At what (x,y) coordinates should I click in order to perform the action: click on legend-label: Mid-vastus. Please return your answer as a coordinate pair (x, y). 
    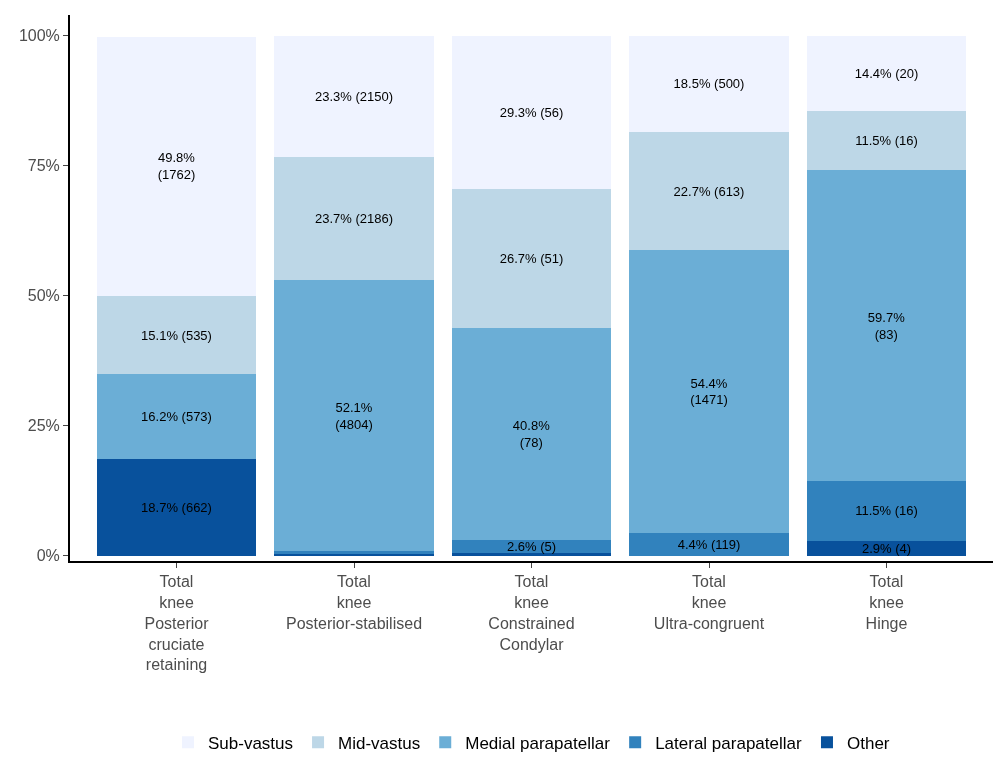
    Looking at the image, I should click on (379, 743).